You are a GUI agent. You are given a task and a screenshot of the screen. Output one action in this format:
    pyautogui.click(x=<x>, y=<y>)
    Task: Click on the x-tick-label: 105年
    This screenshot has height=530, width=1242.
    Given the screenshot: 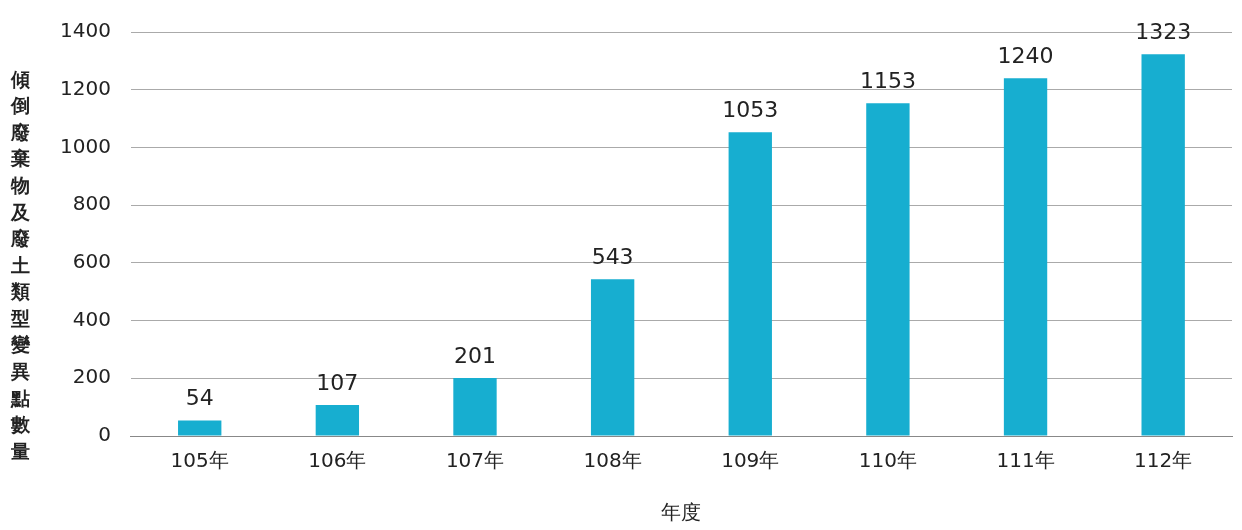 What is the action you would take?
    pyautogui.click(x=199, y=460)
    